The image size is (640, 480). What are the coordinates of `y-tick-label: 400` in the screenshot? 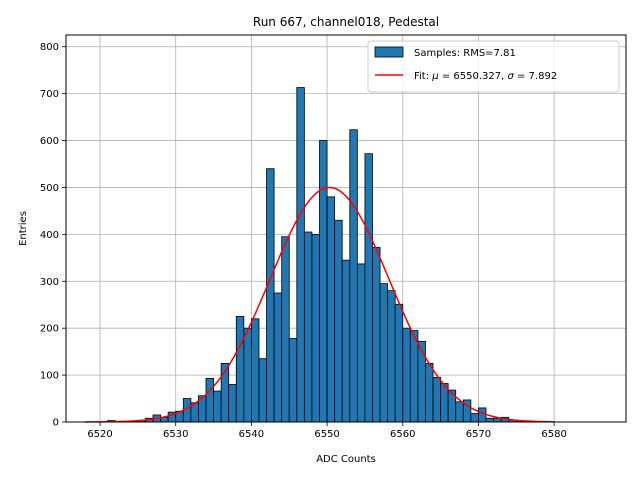 It's located at (49, 235).